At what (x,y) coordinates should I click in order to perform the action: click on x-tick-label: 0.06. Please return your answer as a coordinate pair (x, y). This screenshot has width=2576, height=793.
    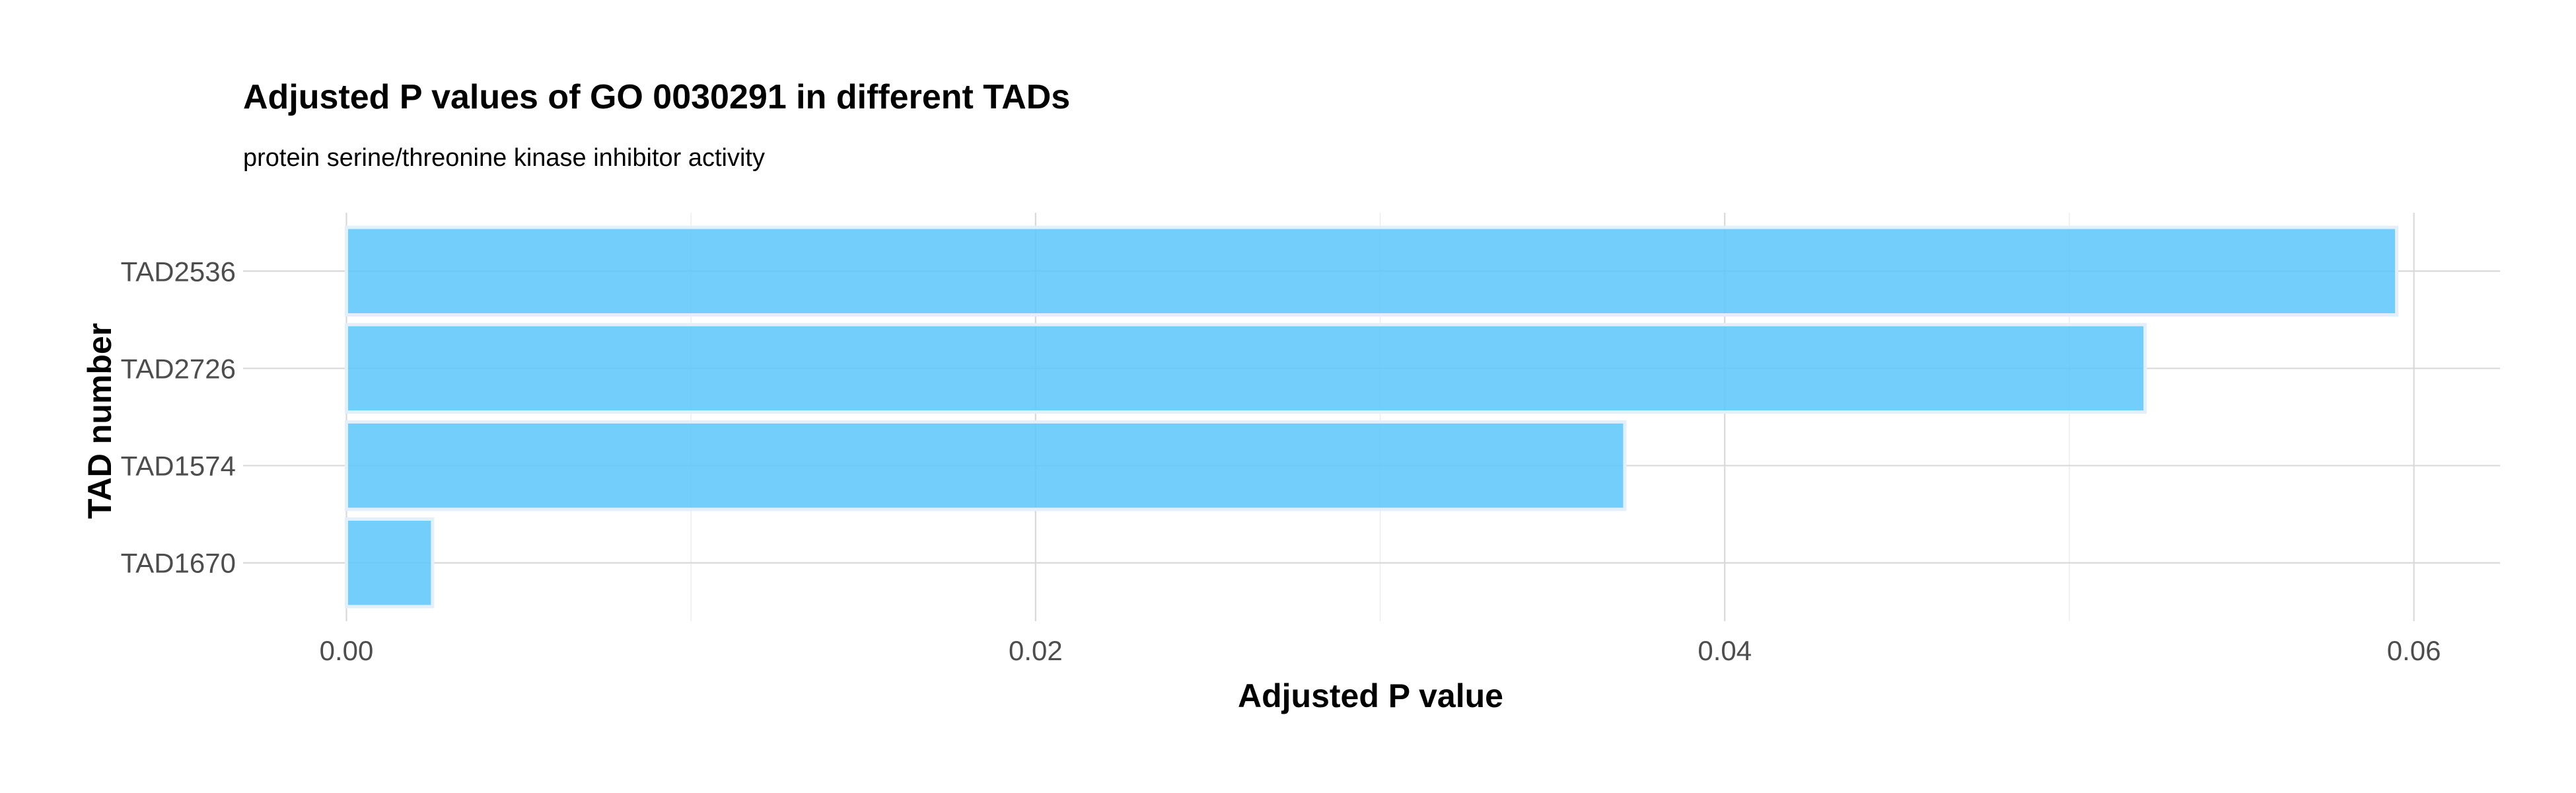
    Looking at the image, I should click on (2414, 651).